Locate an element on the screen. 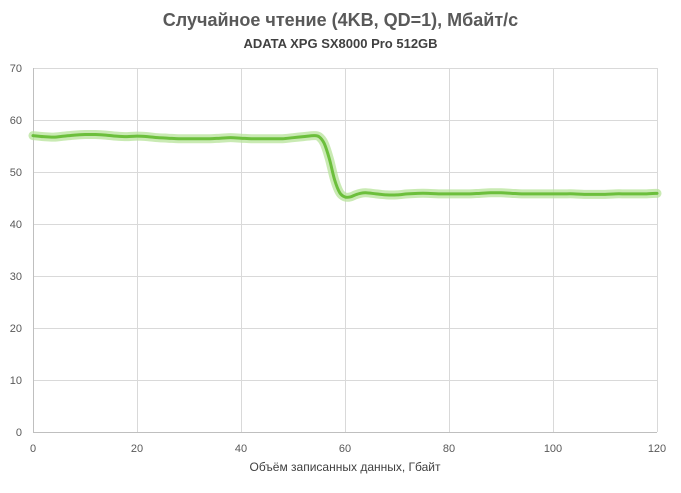 The height and width of the screenshot is (493, 681). x-axis-label: Объём записанных данных, Гбайт is located at coordinates (345, 467).